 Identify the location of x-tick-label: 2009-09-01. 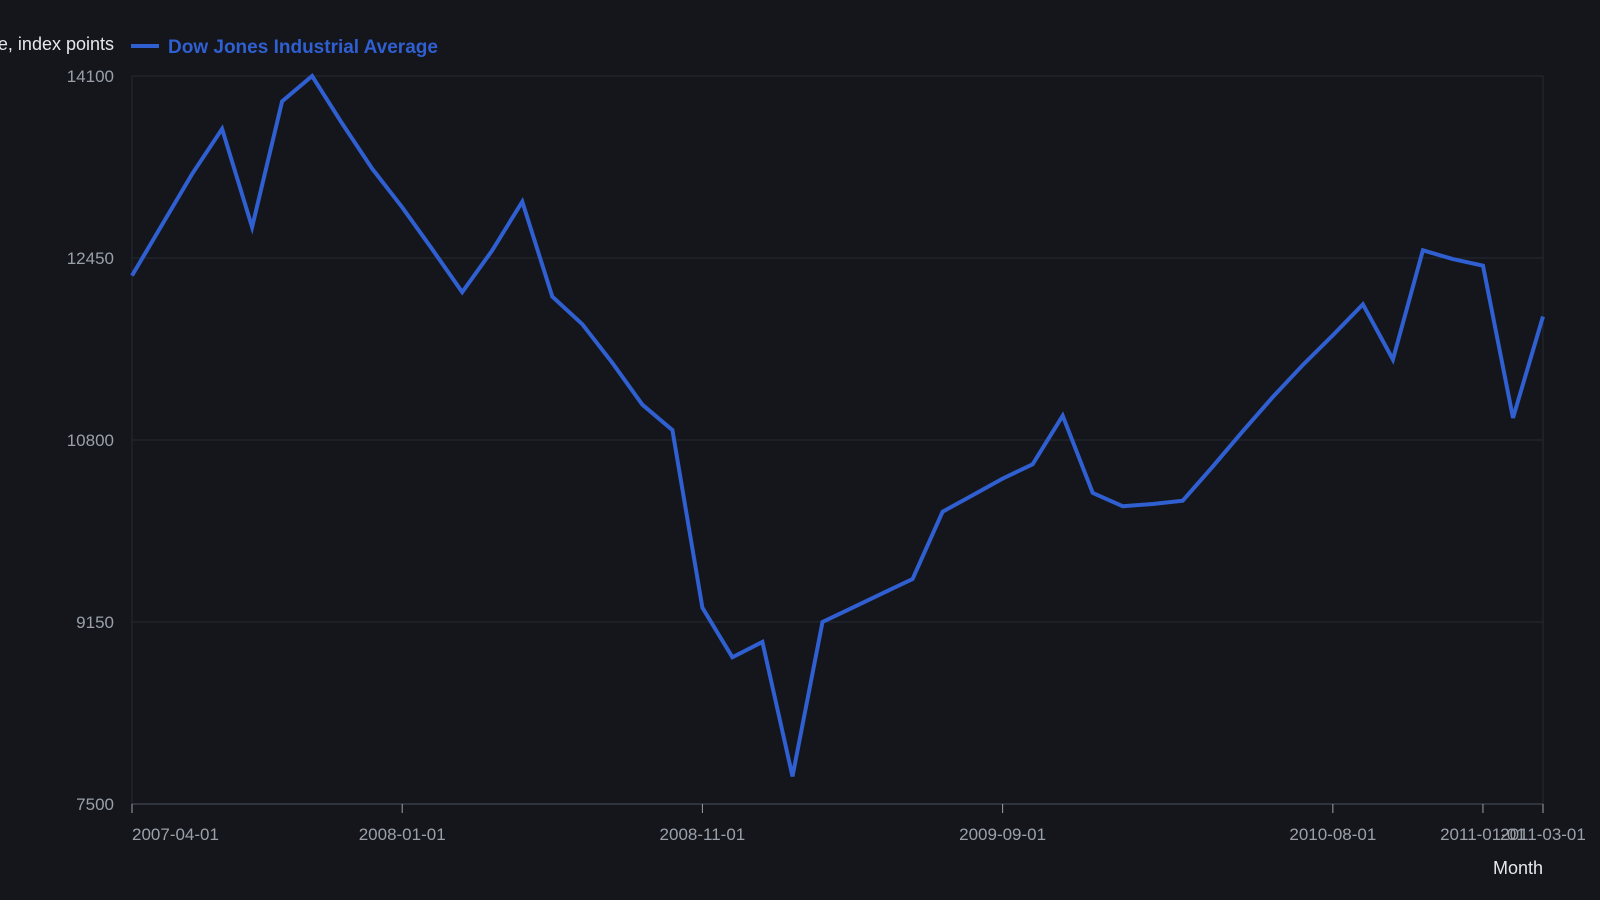
(1002, 834).